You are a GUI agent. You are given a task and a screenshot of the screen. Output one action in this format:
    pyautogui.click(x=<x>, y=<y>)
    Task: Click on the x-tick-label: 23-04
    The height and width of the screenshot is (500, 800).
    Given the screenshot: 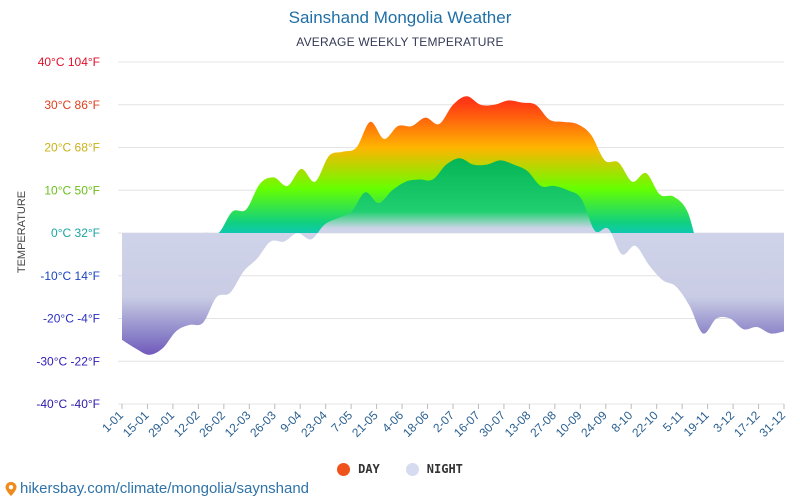 What is the action you would take?
    pyautogui.click(x=314, y=424)
    